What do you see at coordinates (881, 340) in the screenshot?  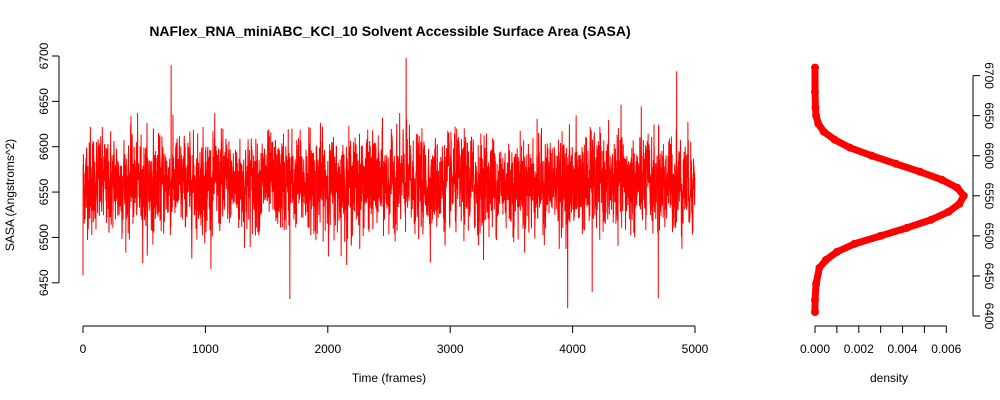 I see `density-x-axis: 0.000 0.002 0.004 0.006` at bounding box center [881, 340].